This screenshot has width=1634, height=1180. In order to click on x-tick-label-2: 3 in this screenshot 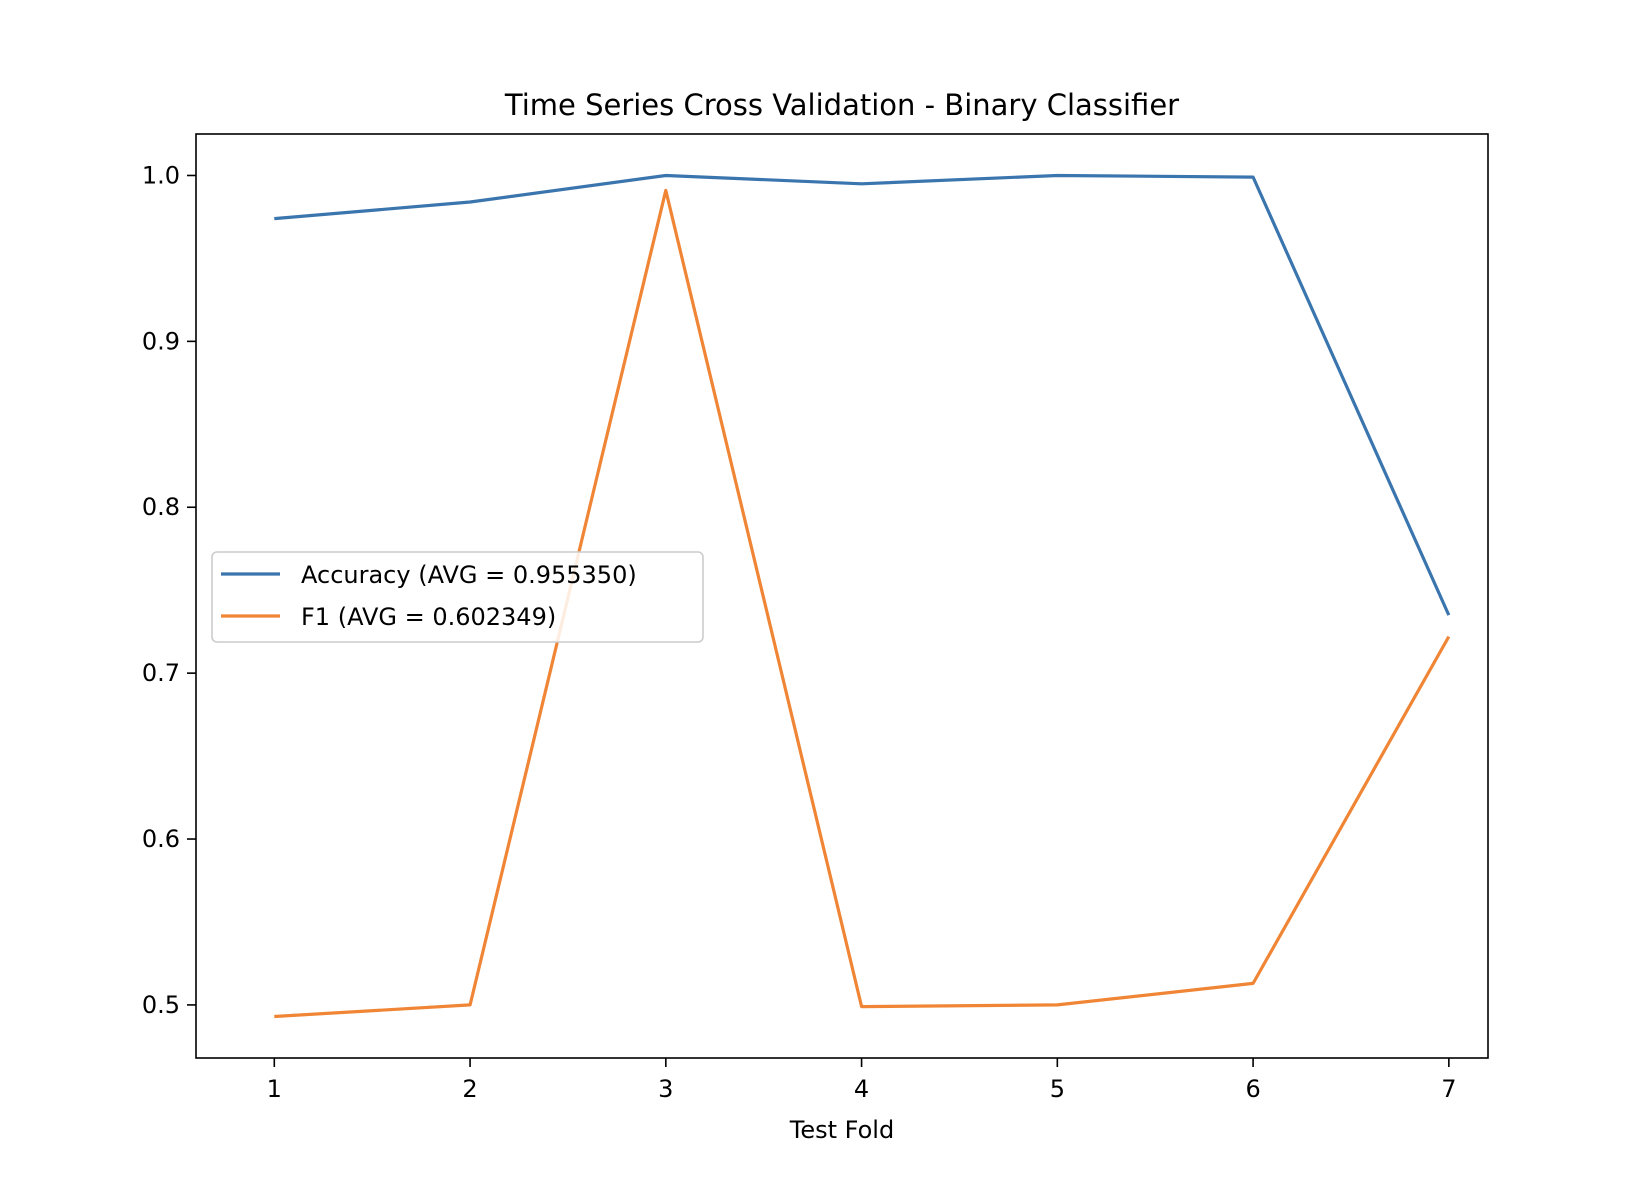, I will do `click(665, 1089)`.